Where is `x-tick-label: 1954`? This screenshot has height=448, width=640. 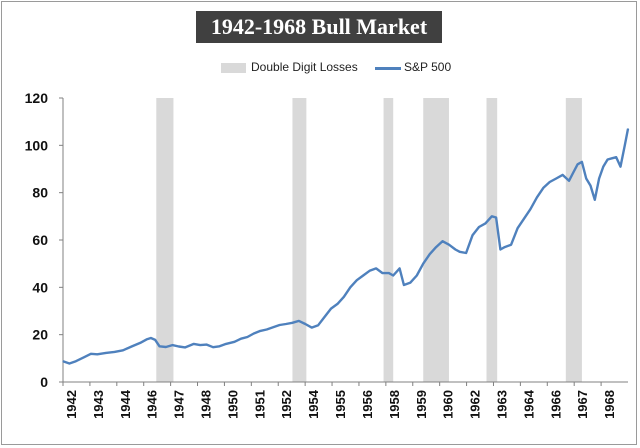 x-tick-label: 1954 is located at coordinates (313, 404).